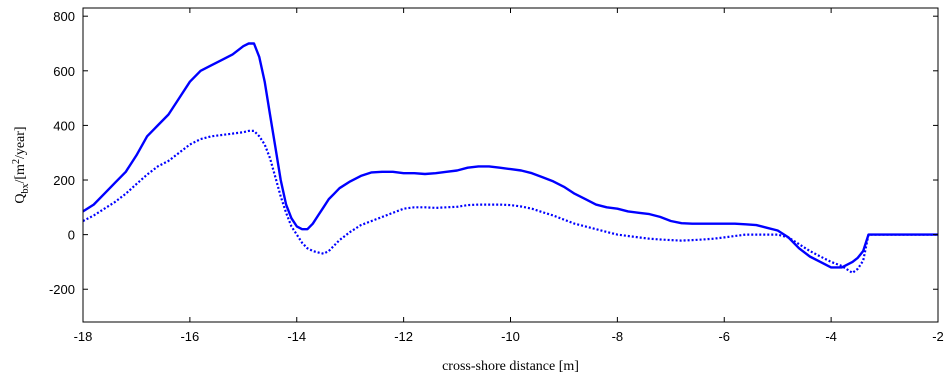 This screenshot has width=947, height=376. I want to click on x-tick-label: -8, so click(618, 336).